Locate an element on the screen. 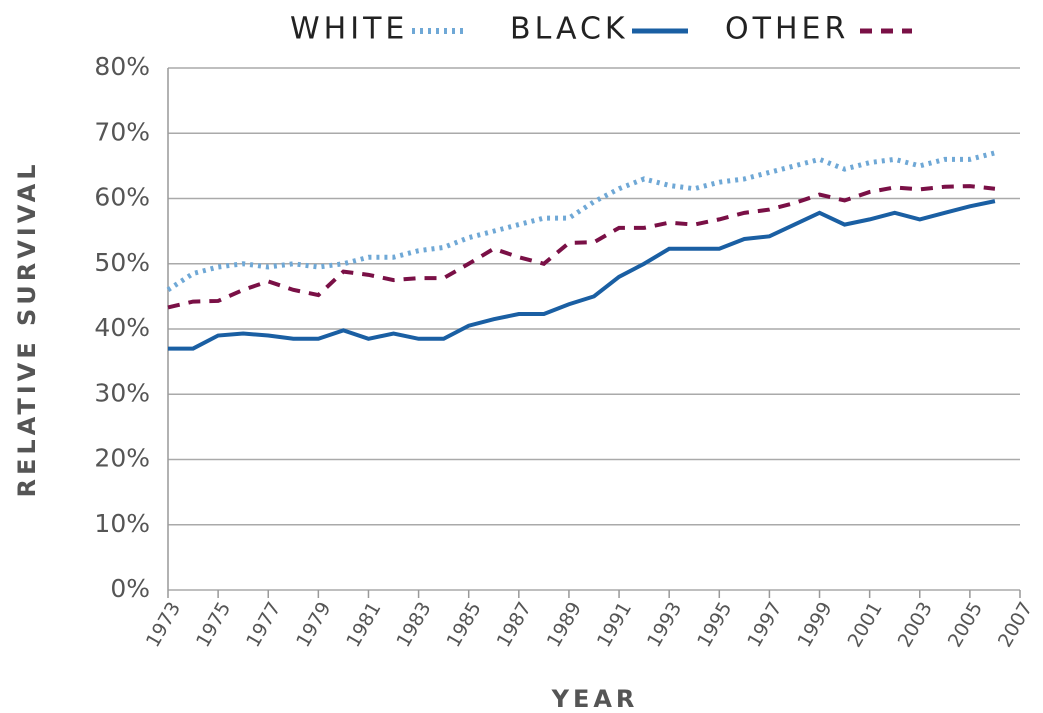 The image size is (1043, 713). x-tick-label: 1973 is located at coordinates (163, 624).